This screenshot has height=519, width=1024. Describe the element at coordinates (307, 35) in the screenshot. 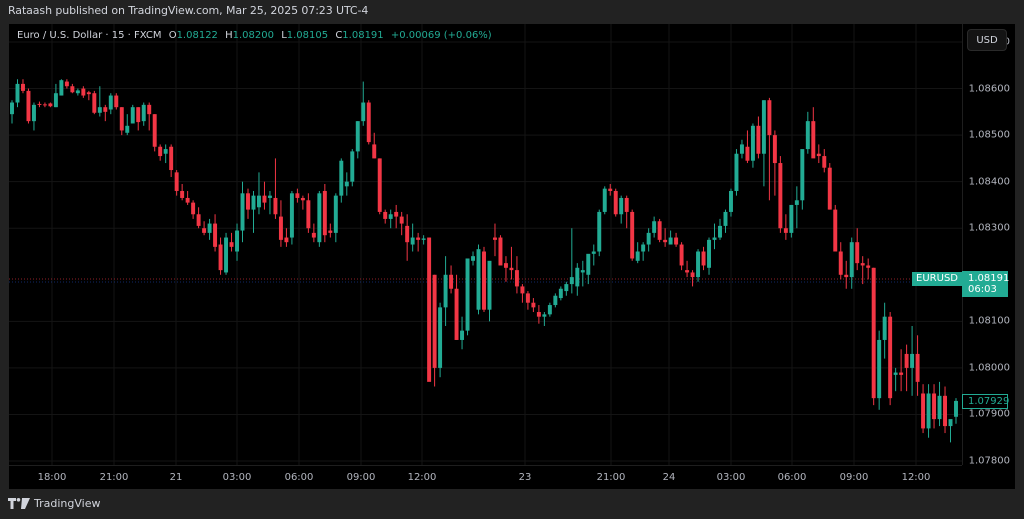

I see `low-value: 1.08105` at that location.